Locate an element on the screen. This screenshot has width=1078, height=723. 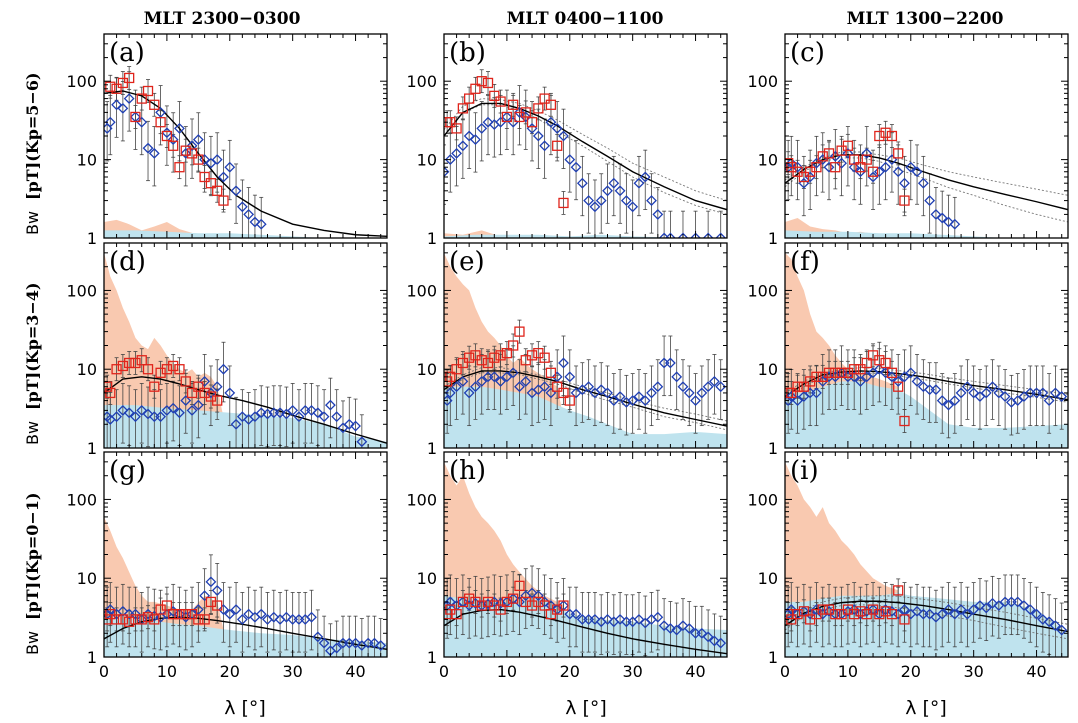
x-tick-label: 0 is located at coordinates (444, 671).